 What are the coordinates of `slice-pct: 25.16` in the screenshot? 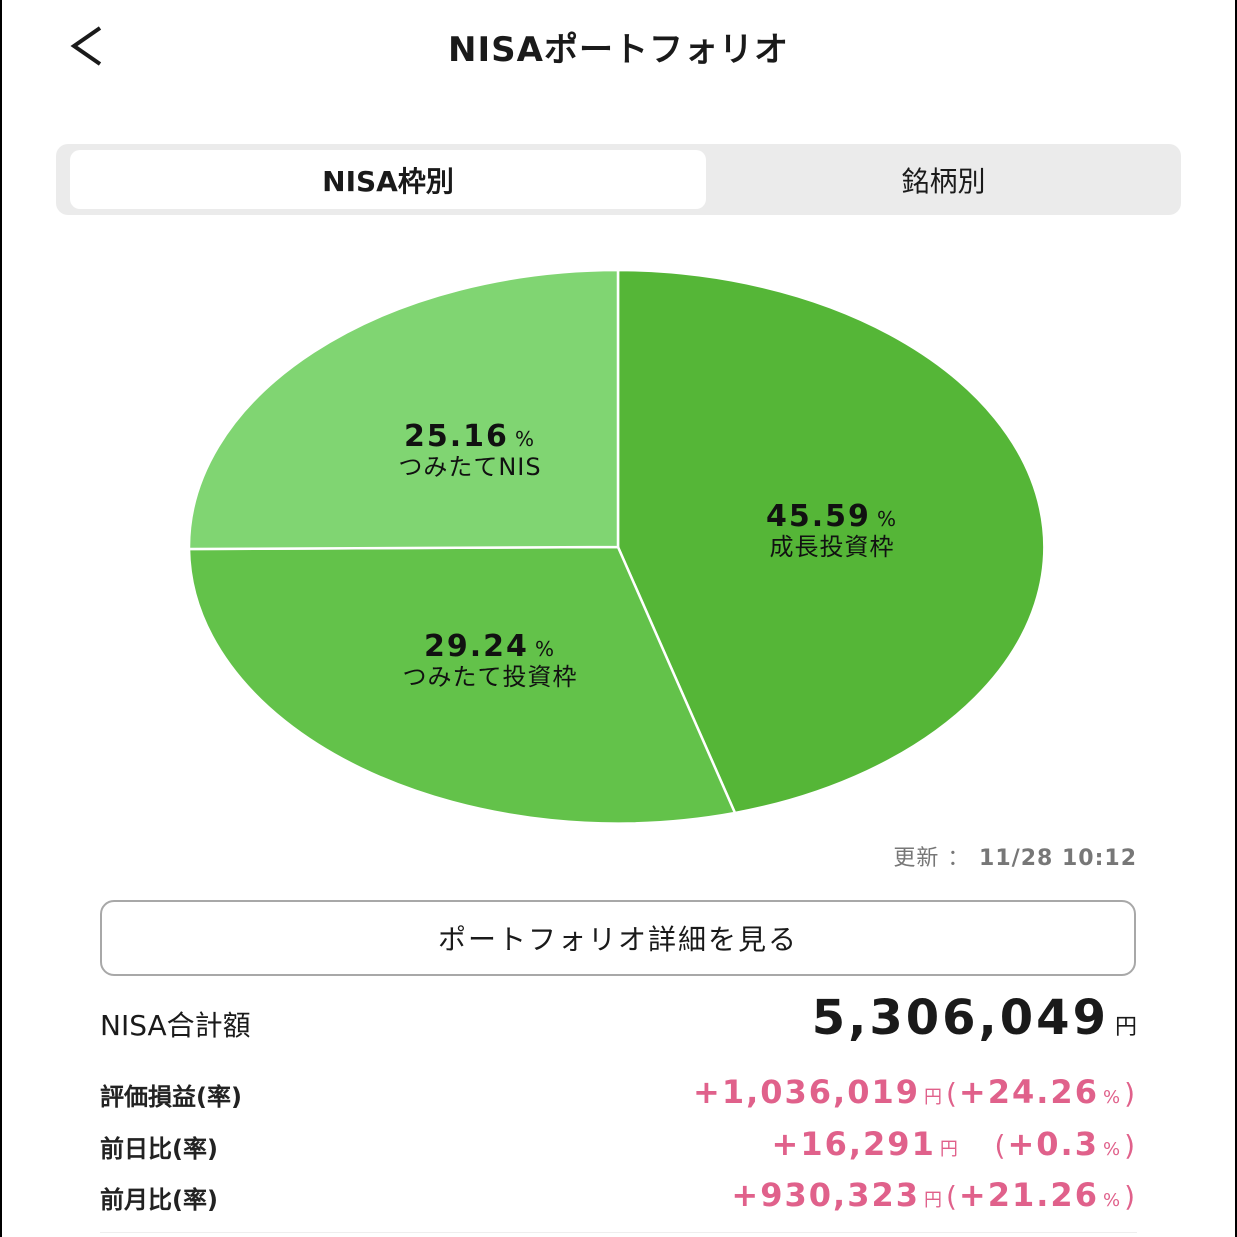 It's located at (456, 436).